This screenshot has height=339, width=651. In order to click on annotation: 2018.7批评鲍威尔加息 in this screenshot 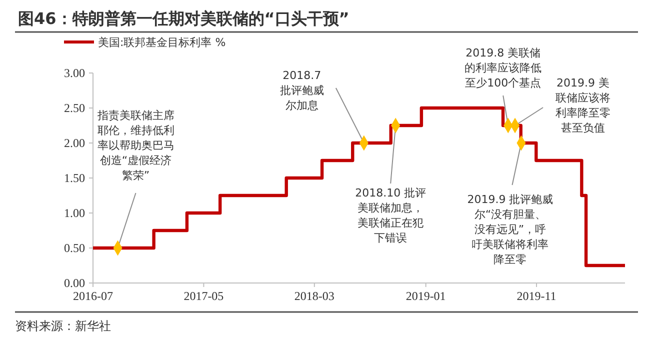, I will do `click(302, 90)`.